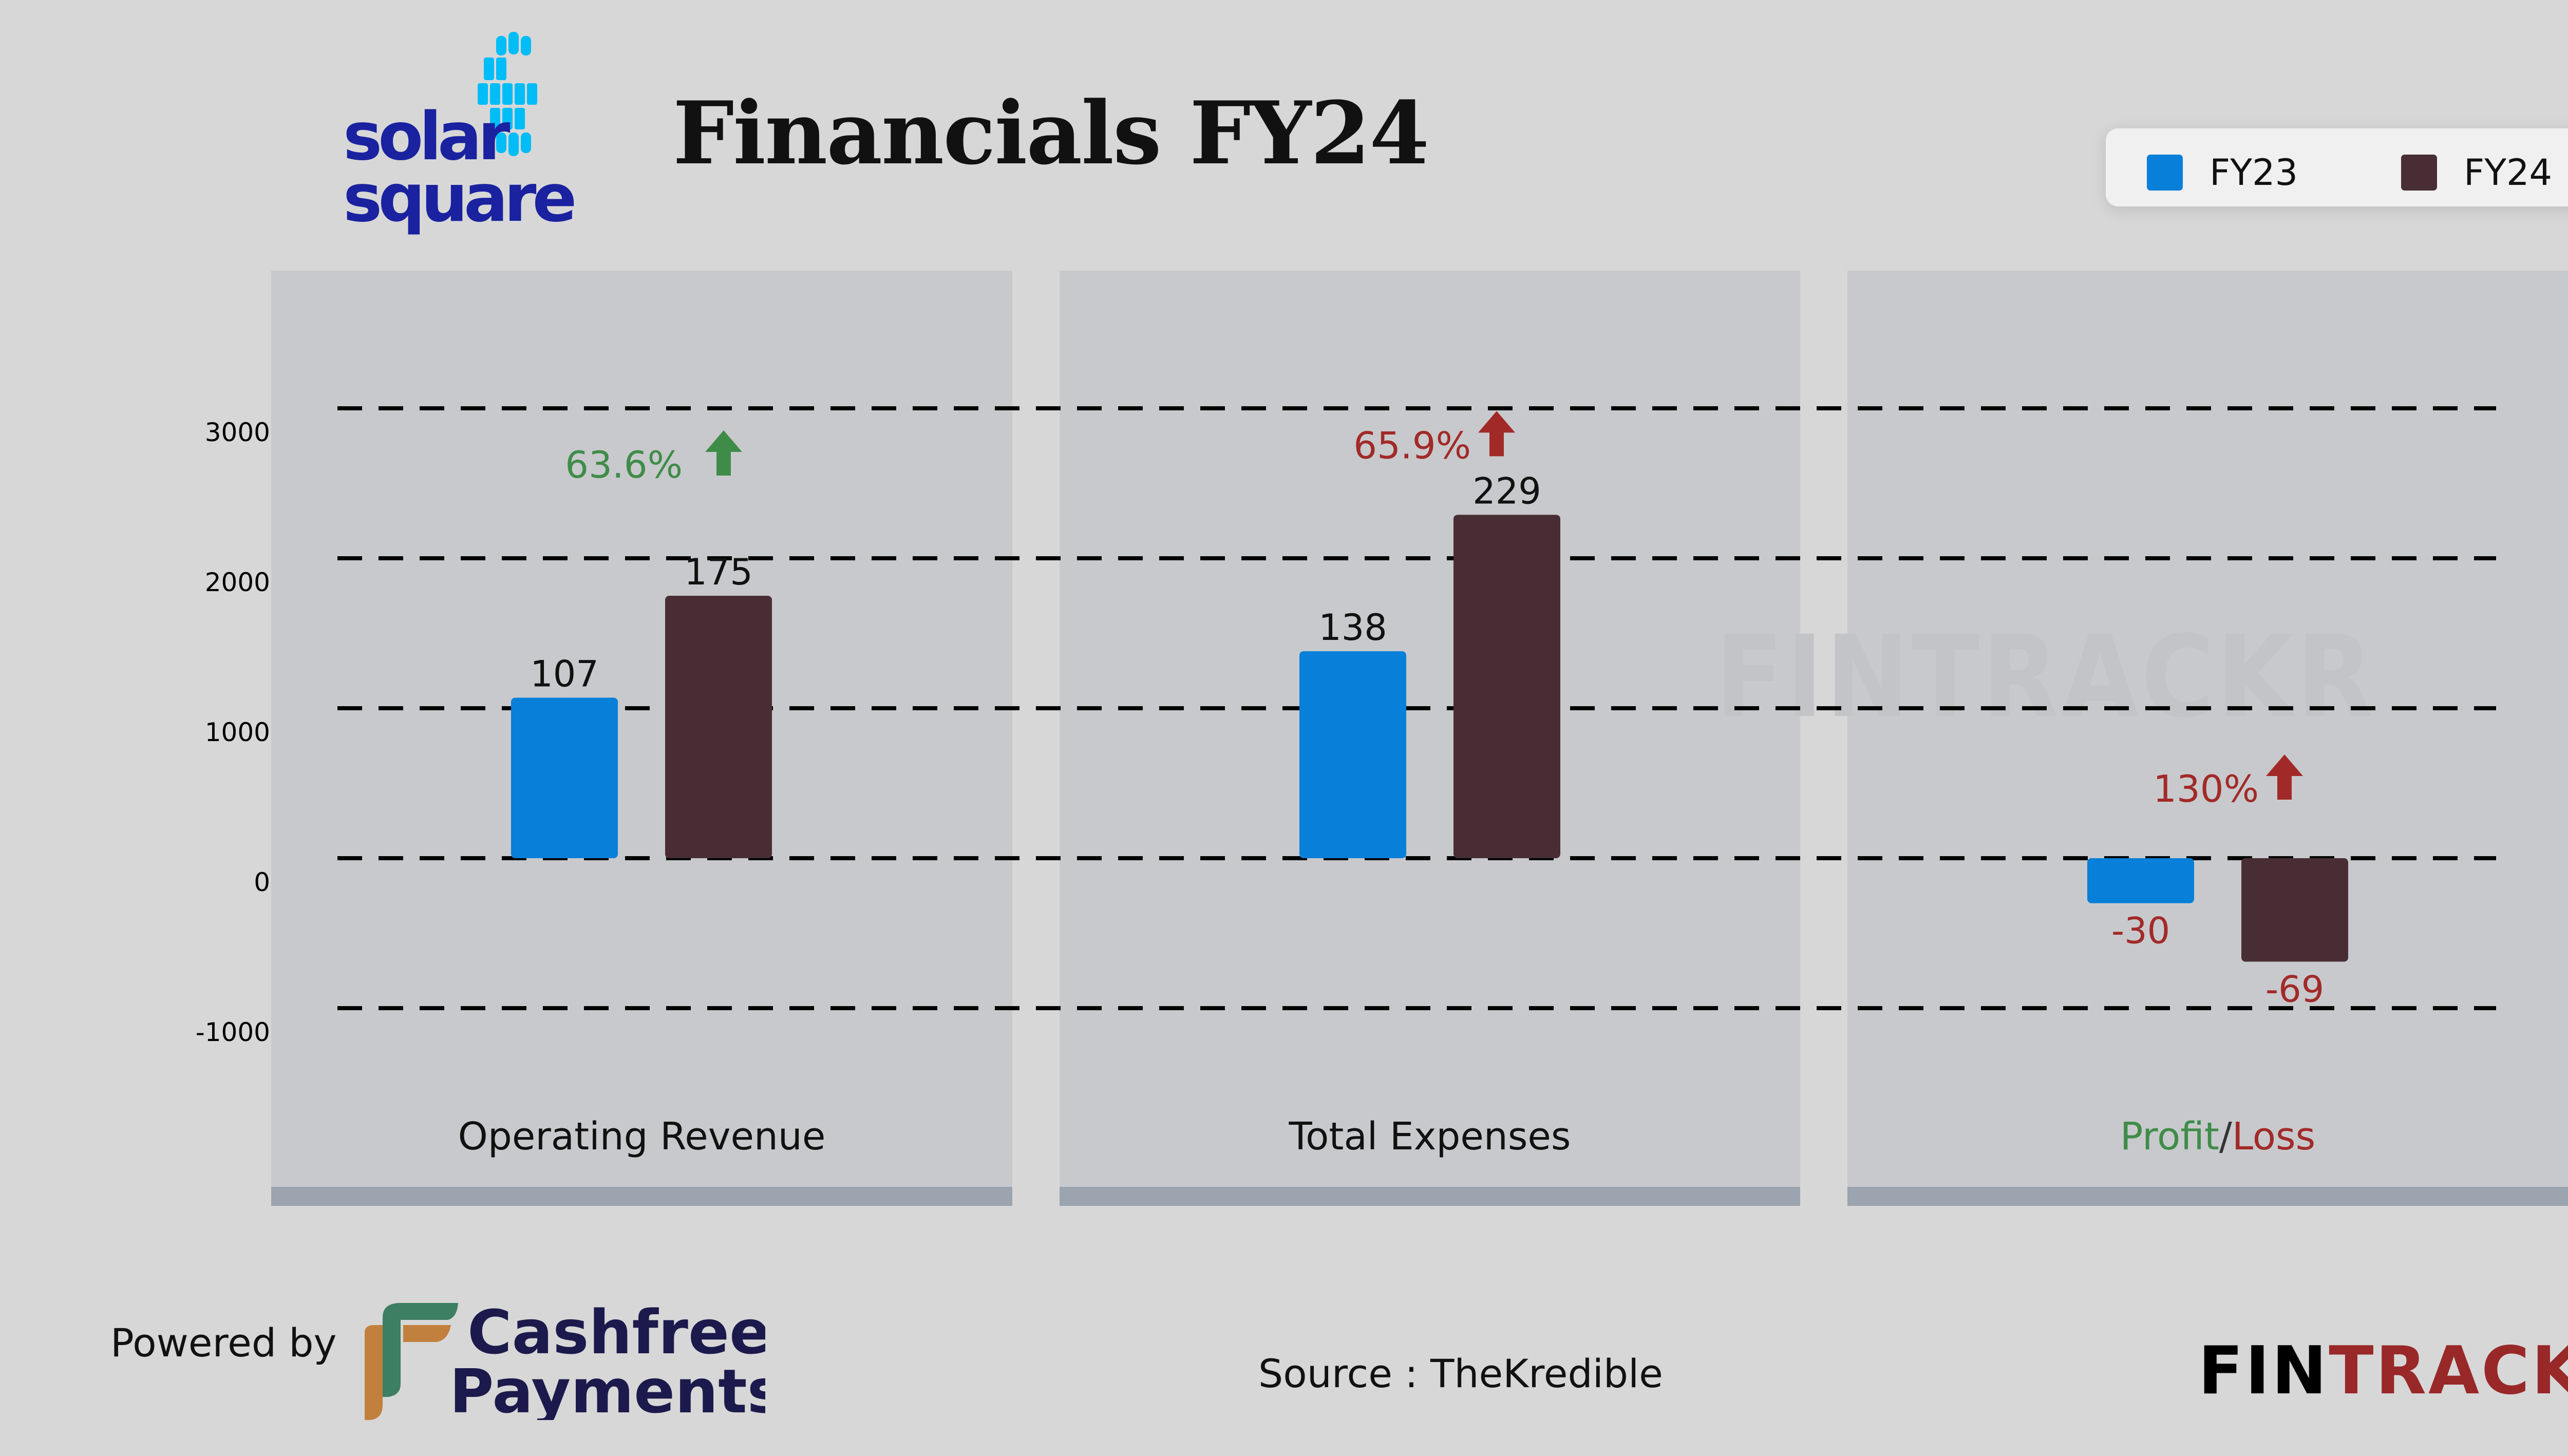 Image resolution: width=2568 pixels, height=1456 pixels. I want to click on fintrackr-logo: FINTRACKR, so click(2383, 1371).